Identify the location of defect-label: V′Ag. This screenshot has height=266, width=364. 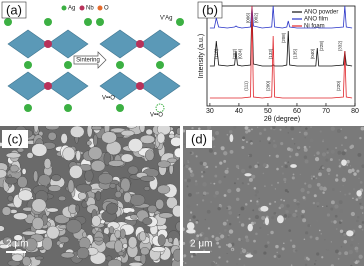
(166, 19).